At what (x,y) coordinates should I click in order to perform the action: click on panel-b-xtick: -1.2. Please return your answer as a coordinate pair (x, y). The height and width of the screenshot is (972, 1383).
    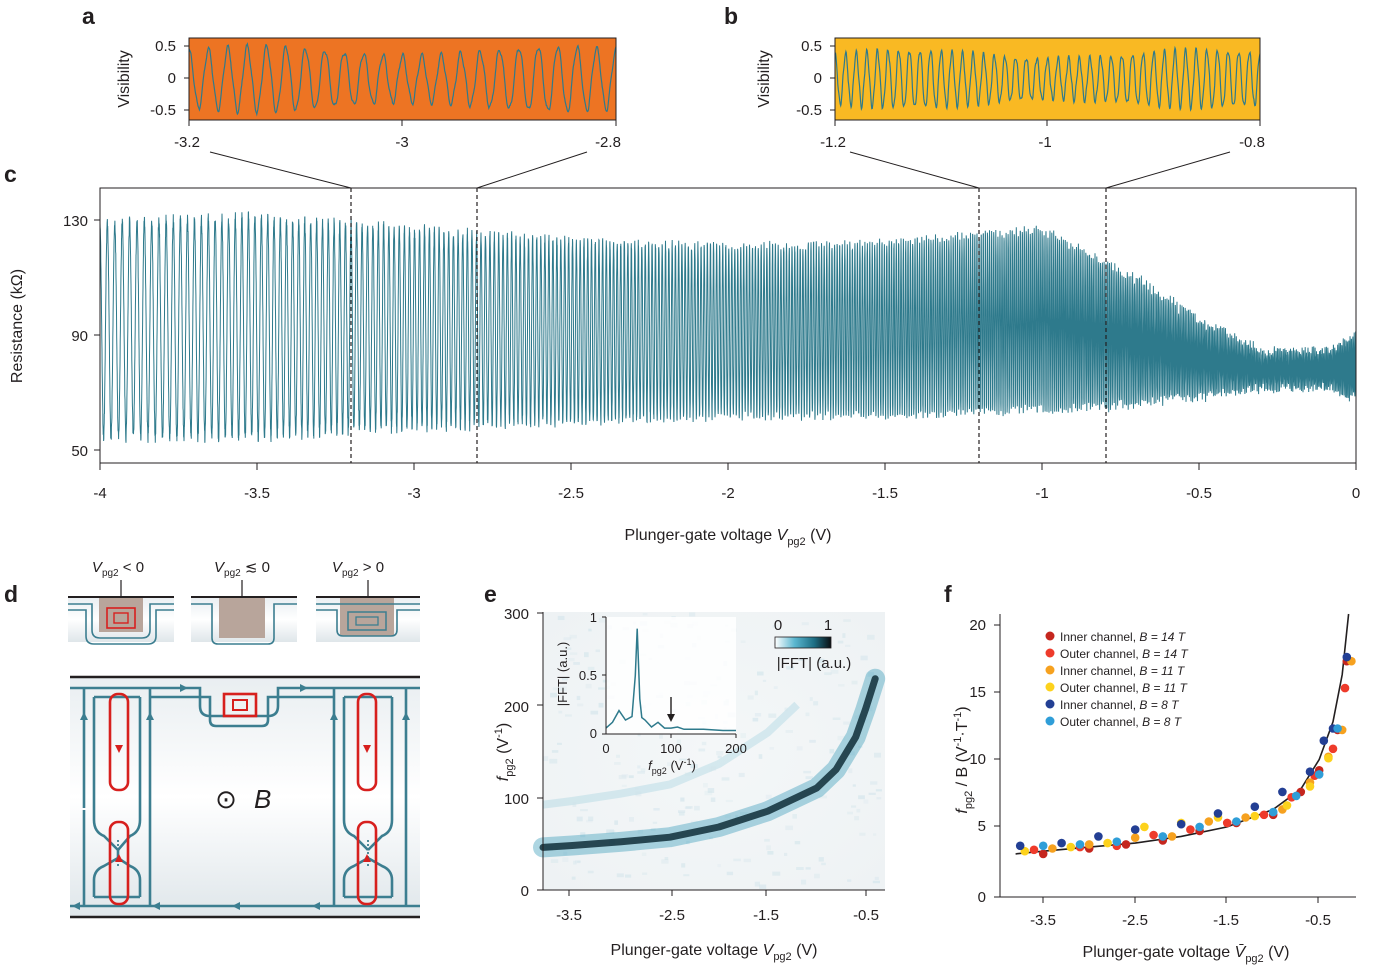
    Looking at the image, I should click on (833, 142).